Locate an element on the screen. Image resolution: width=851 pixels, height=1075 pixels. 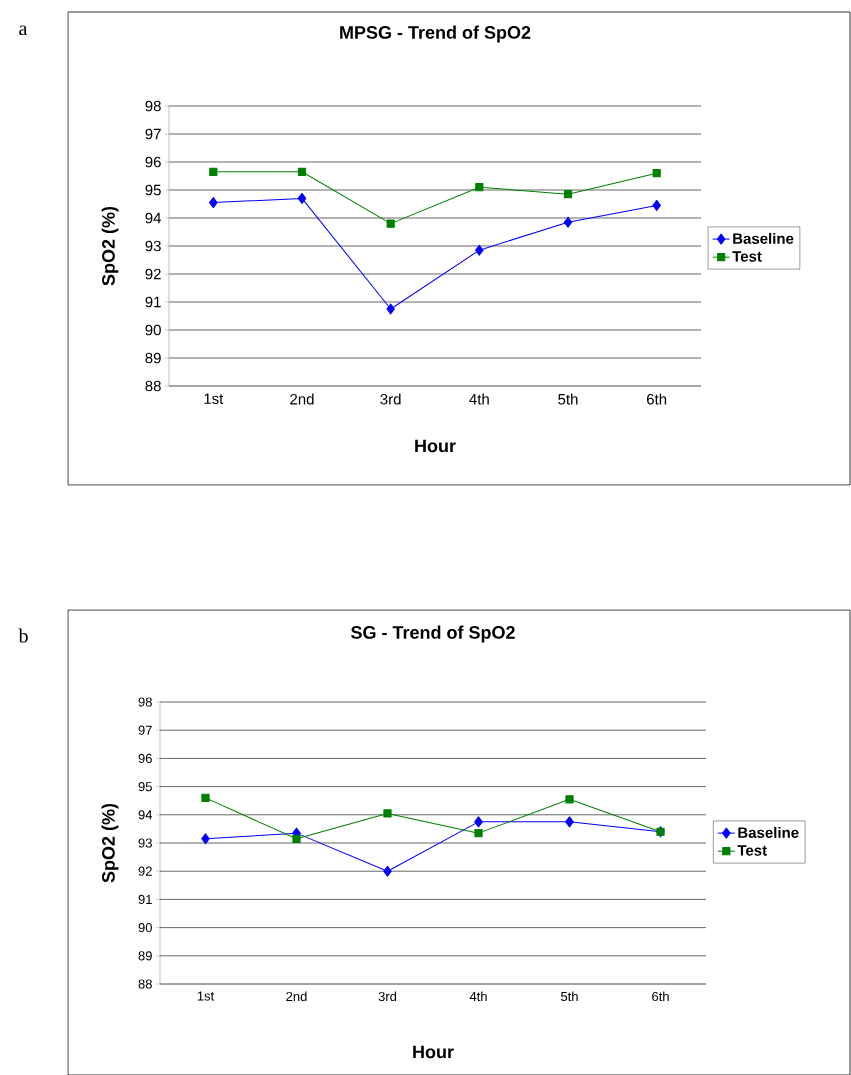
text: b is located at coordinates (23, 635).